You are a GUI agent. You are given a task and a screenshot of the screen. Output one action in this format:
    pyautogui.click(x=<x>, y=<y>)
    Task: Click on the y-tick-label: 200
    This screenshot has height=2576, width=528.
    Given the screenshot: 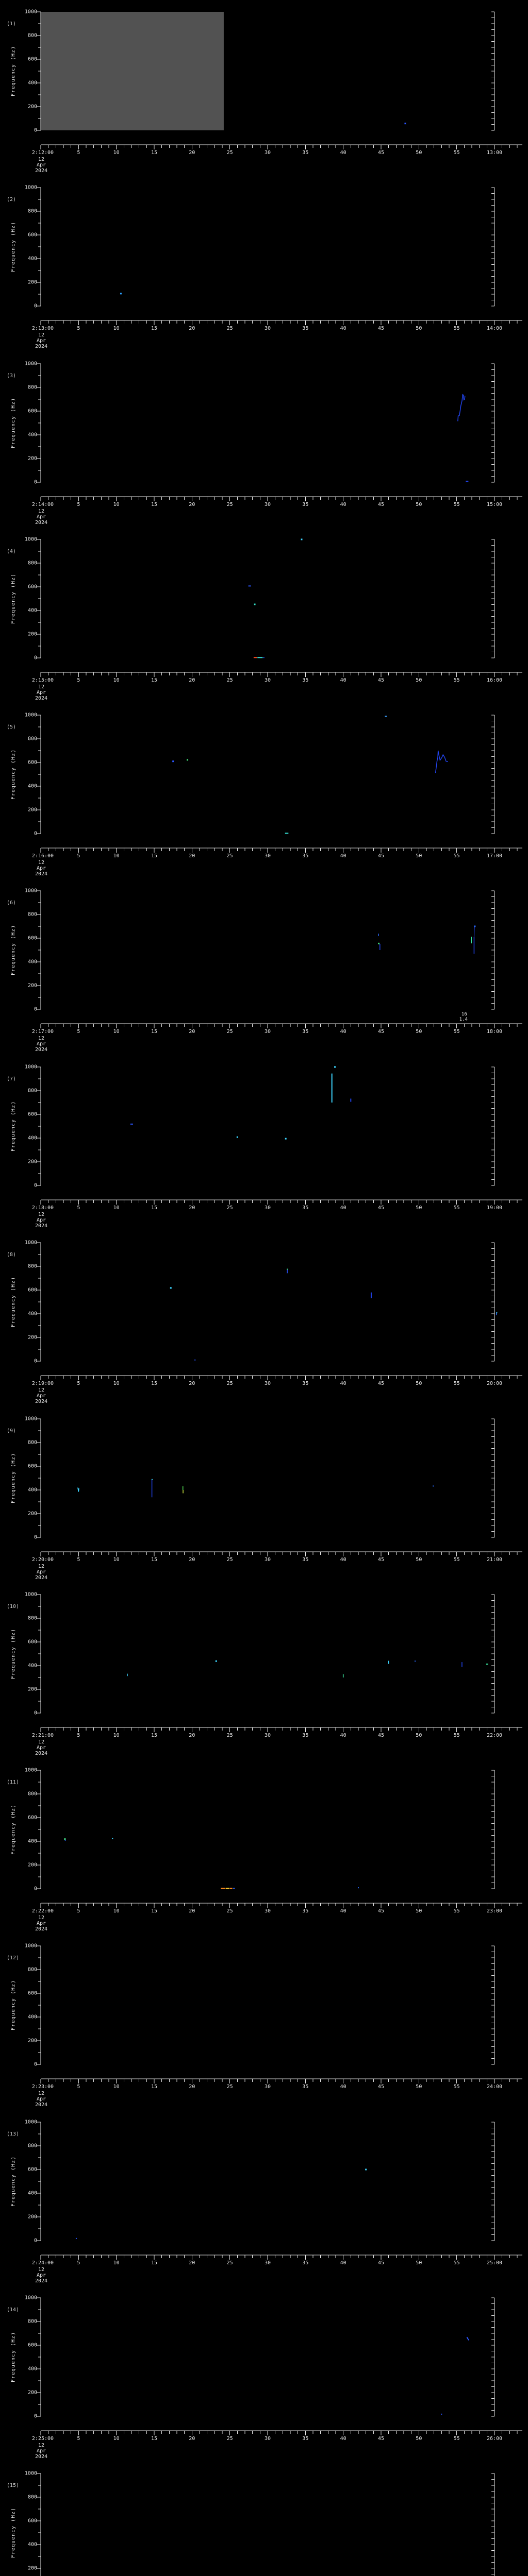 What is the action you would take?
    pyautogui.click(x=32, y=2217)
    